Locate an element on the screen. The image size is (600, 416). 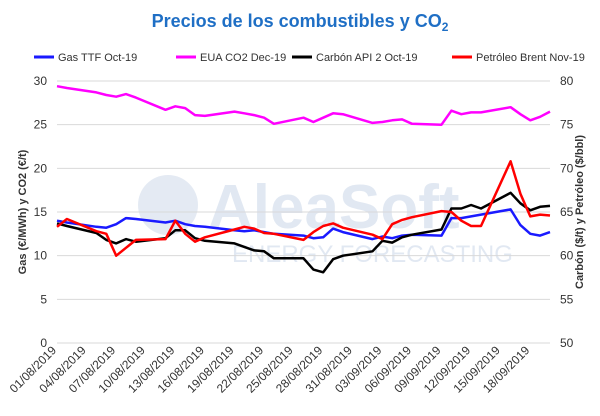
right-tick-label: 50 is located at coordinates (567, 343).